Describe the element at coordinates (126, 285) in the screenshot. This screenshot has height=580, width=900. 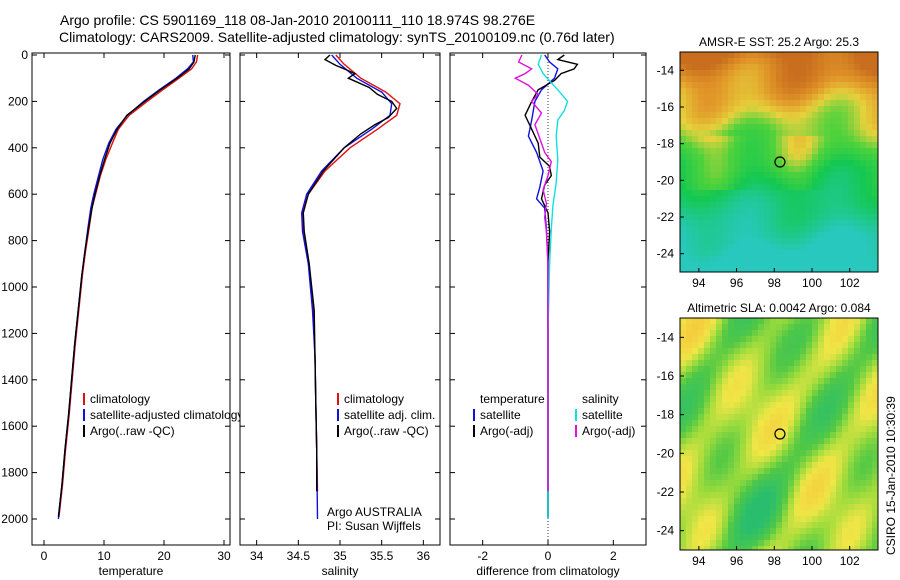
I see `temperature-series-argo` at that location.